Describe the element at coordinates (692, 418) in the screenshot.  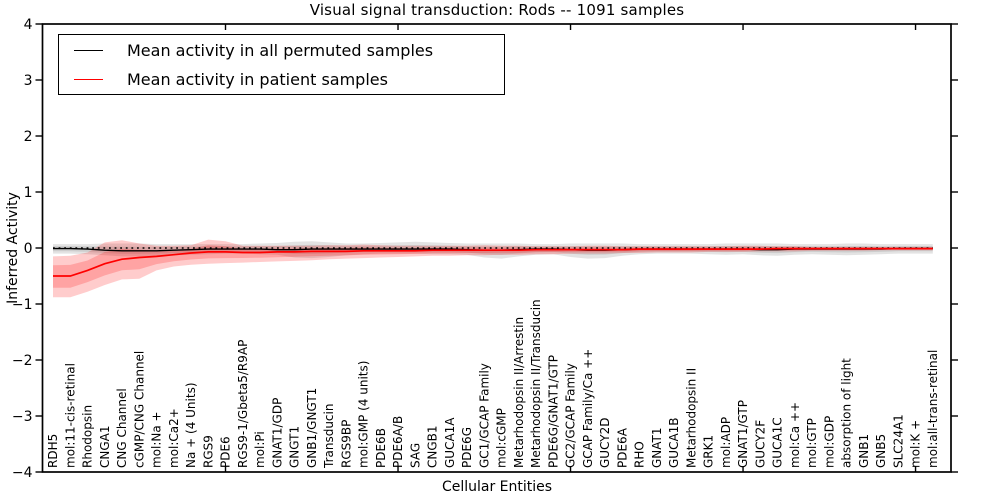
I see `x-tick-label: Metarhodopsin II` at that location.